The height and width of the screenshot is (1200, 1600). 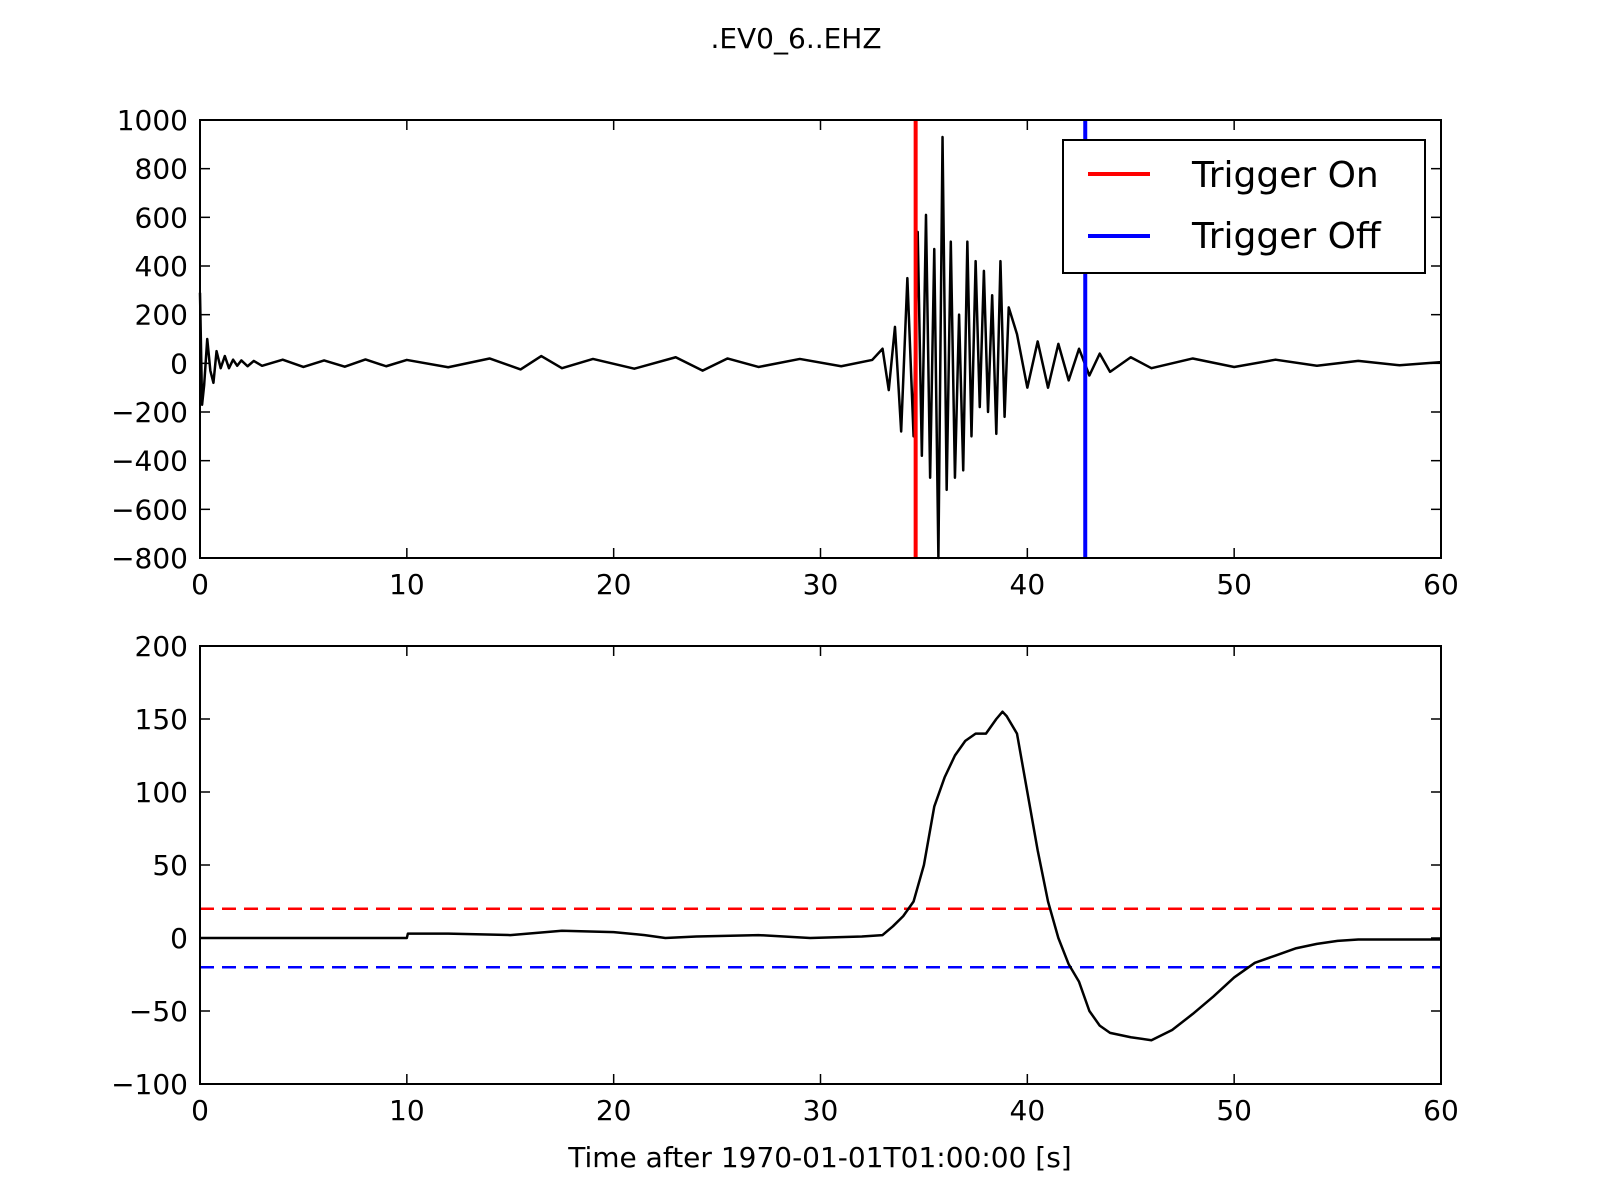 What do you see at coordinates (149, 461) in the screenshot?
I see `y-tick-label: −400` at bounding box center [149, 461].